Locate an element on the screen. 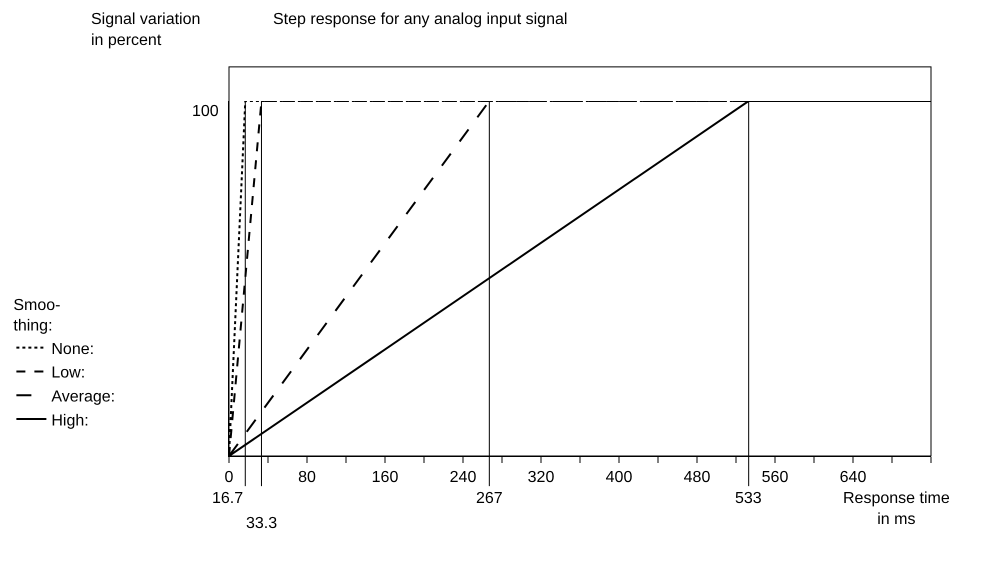 This screenshot has width=981, height=577. x-tick-label: 480 is located at coordinates (697, 477).